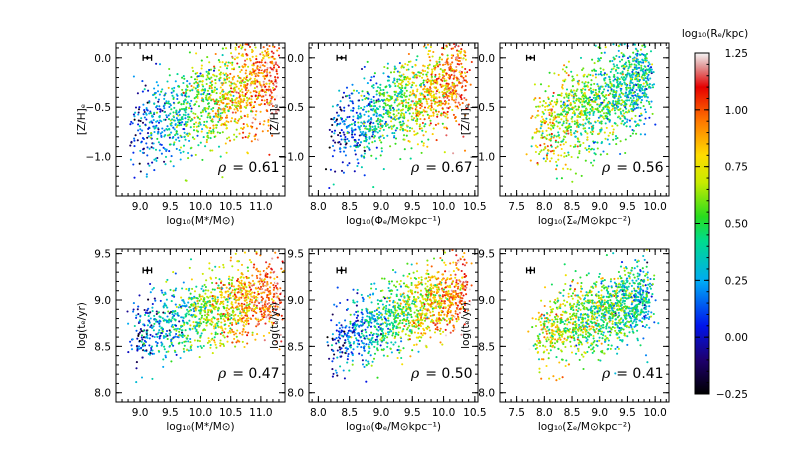 Image resolution: width=800 pixels, height=450 pixels. I want to click on x-axis-label: log₁₀(Φₑ/M⊙kpc⁻¹), so click(393, 221).